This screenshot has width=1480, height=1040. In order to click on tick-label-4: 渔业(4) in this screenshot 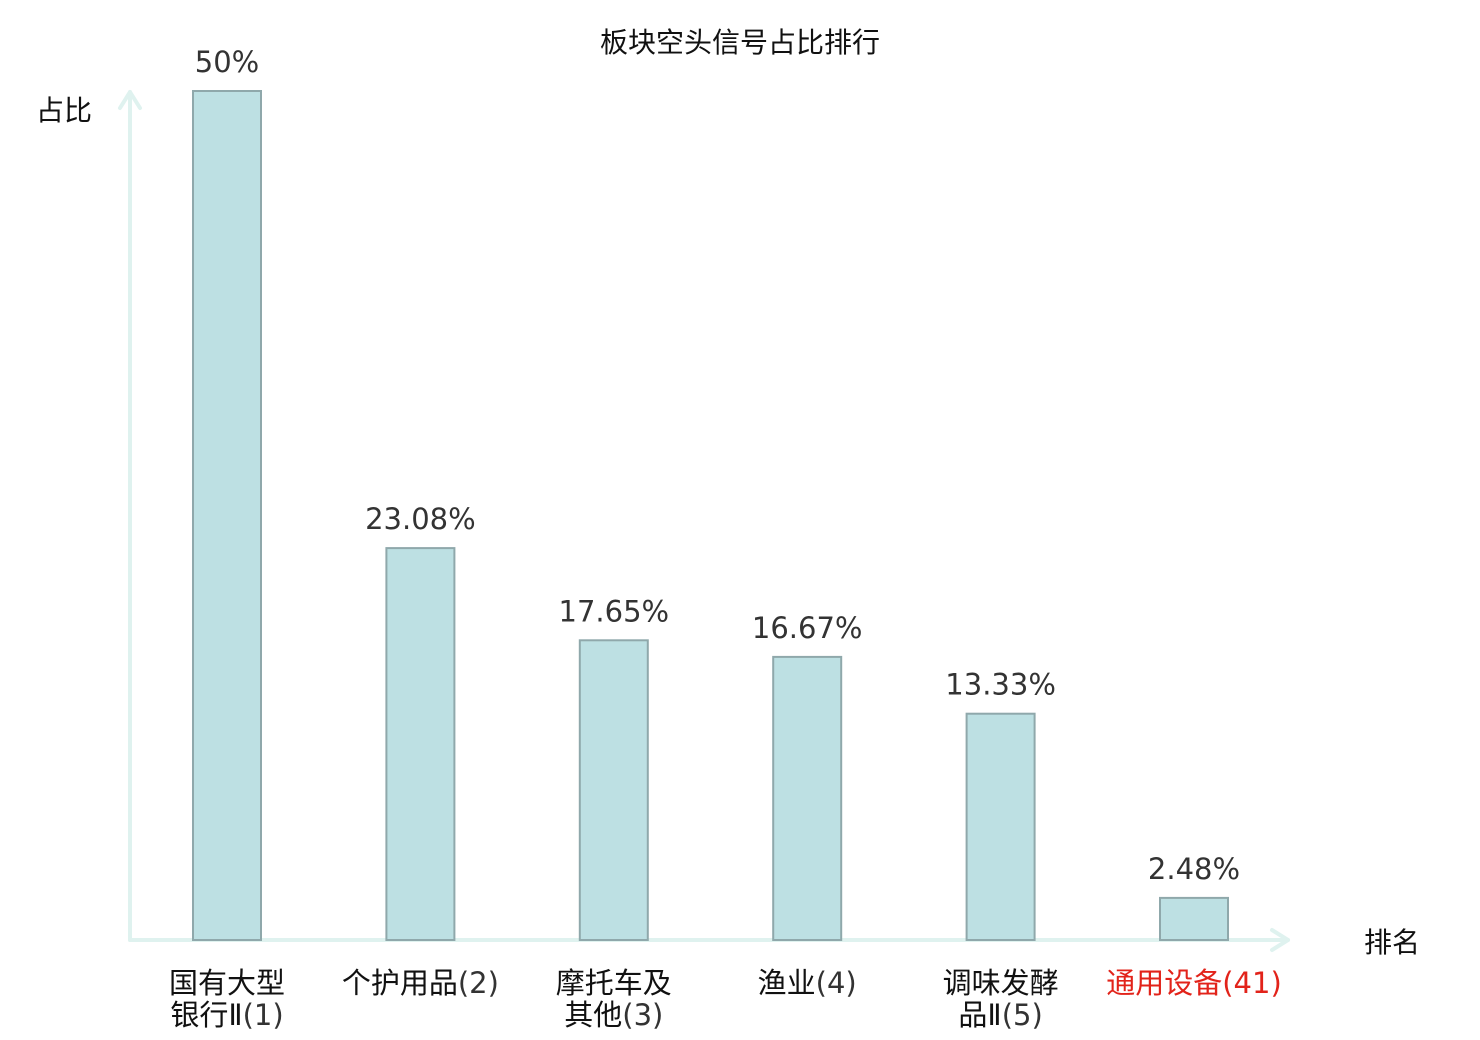, I will do `click(807, 983)`.